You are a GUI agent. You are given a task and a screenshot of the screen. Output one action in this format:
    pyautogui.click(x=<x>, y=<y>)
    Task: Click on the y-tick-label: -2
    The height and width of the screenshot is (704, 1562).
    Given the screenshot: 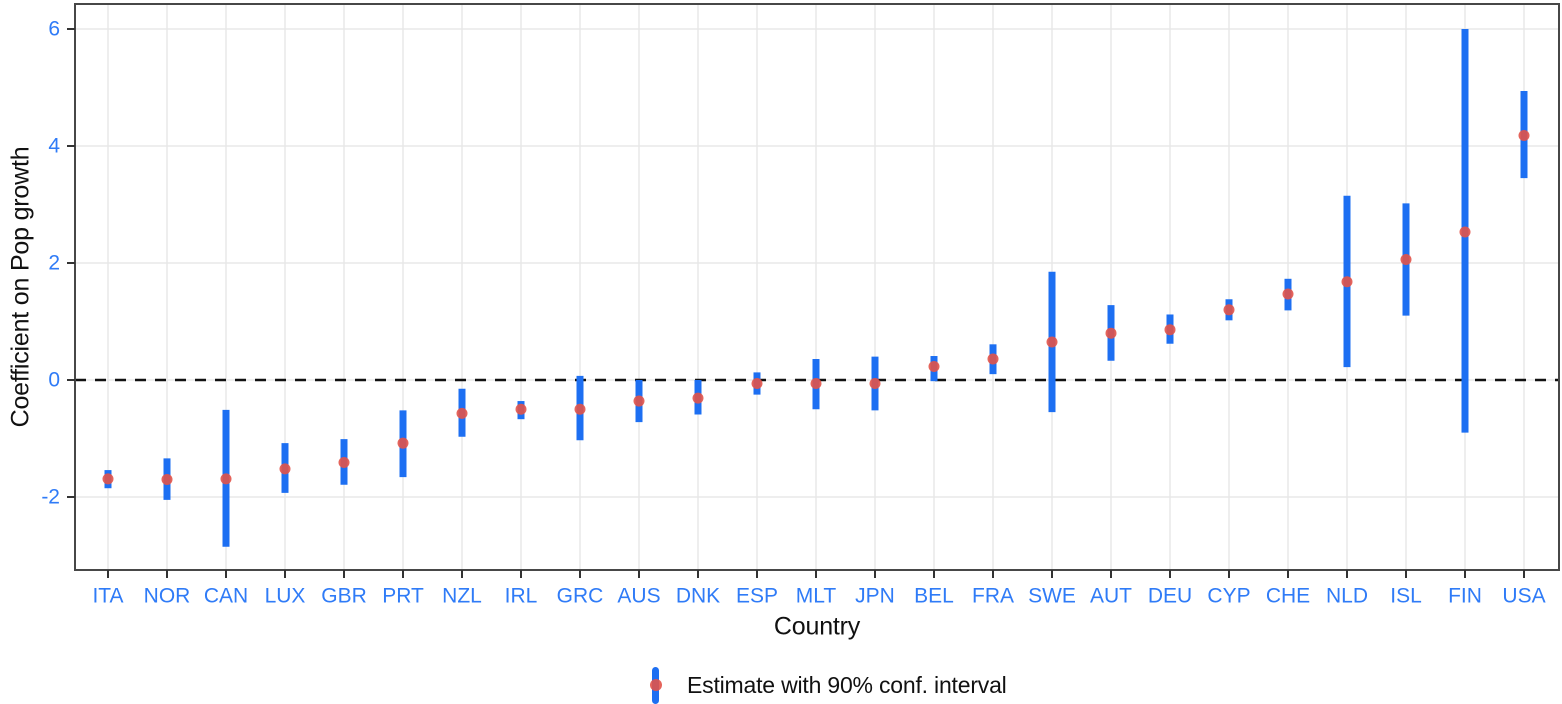 What is the action you would take?
    pyautogui.click(x=50, y=497)
    